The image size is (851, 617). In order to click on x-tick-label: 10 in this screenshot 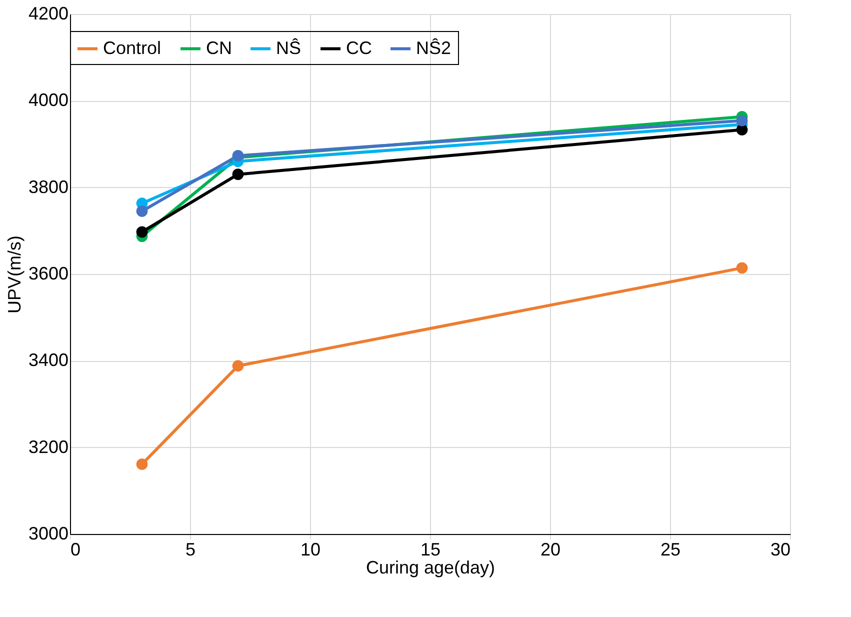, I will do `click(310, 550)`.